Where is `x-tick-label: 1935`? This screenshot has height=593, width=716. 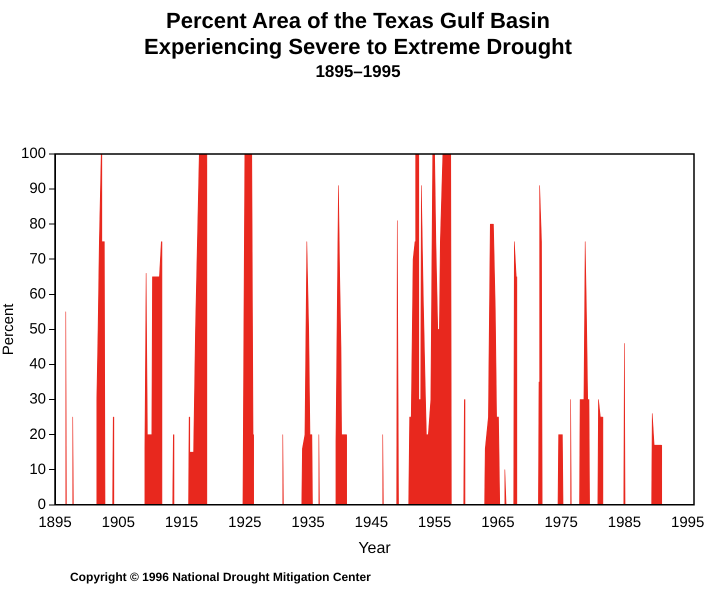
x-tick-label: 1935 is located at coordinates (308, 522).